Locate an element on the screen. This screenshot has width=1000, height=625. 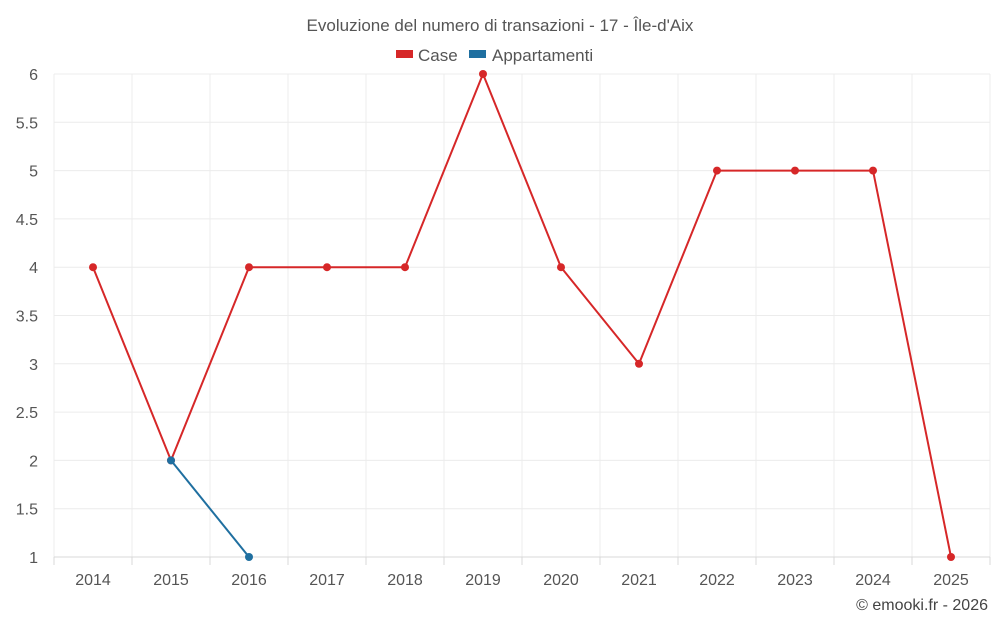
x-tick-label: 2016 is located at coordinates (249, 580).